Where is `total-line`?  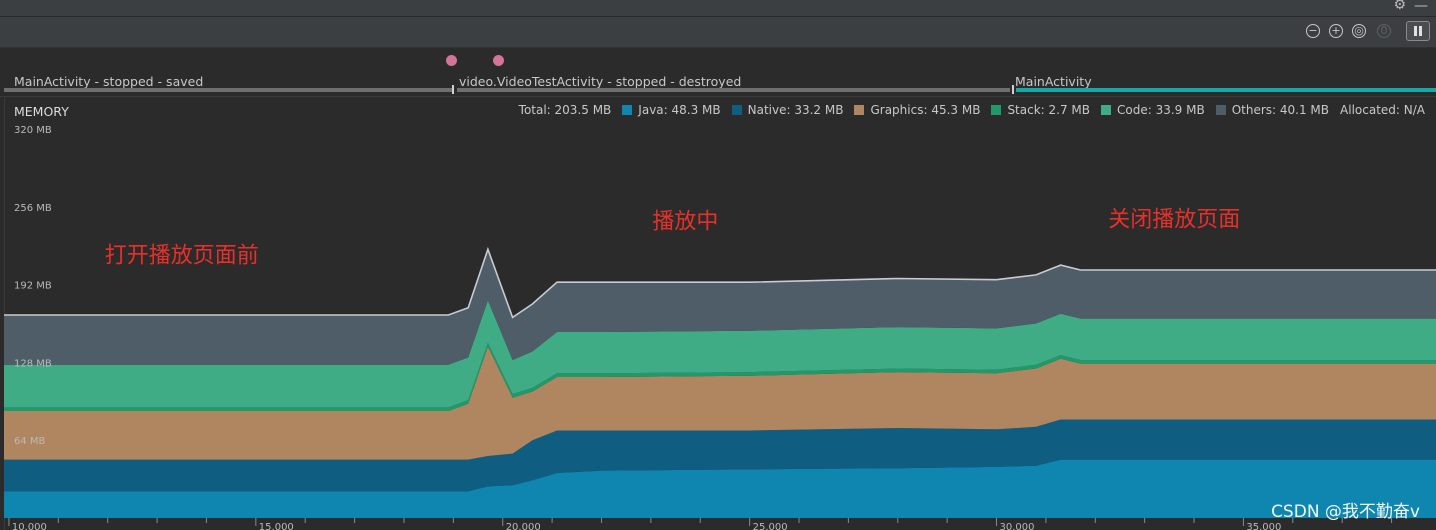
total-line is located at coordinates (720, 282).